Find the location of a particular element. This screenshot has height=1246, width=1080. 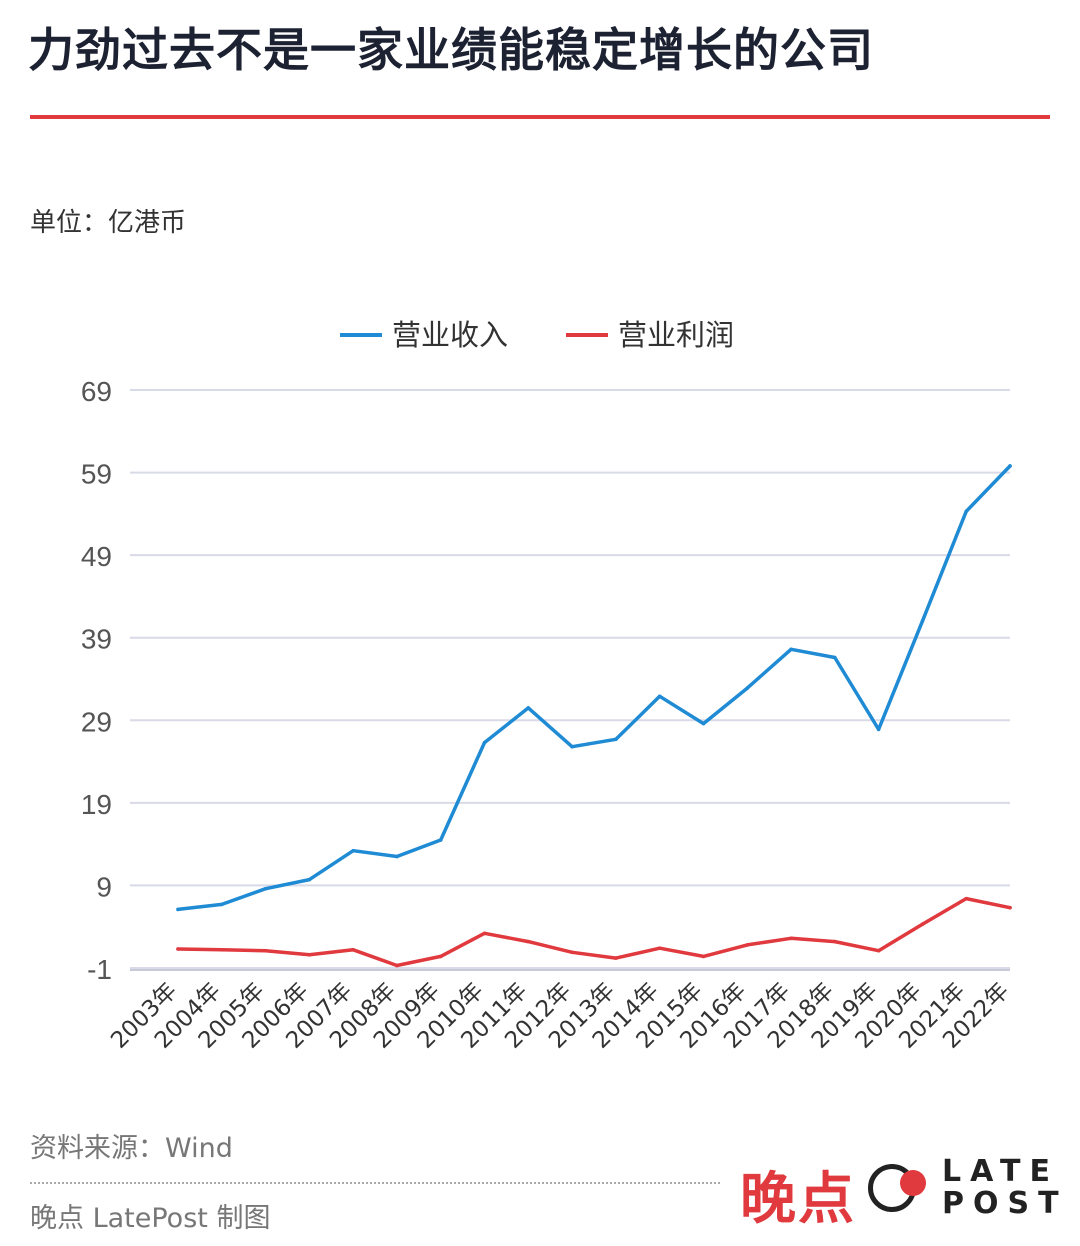

unit-label: 单位：亿港币 is located at coordinates (108, 223).